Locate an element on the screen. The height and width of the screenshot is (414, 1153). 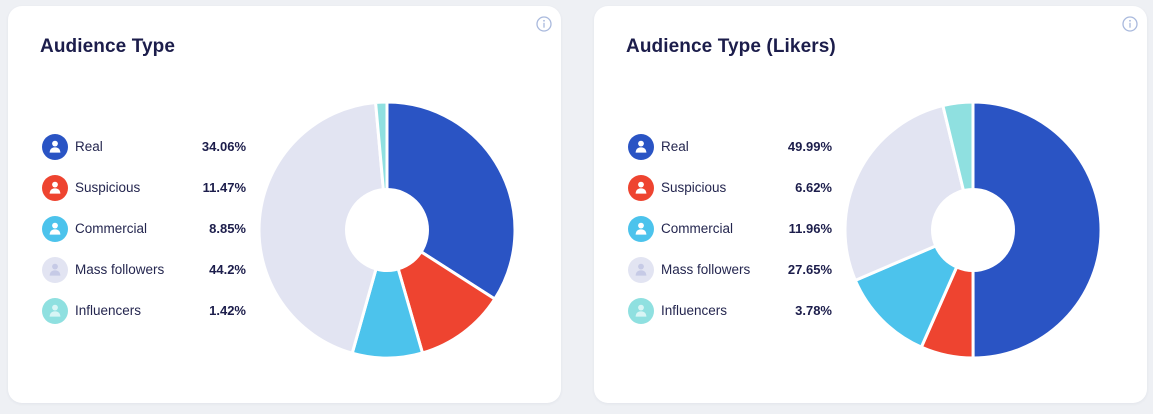
chart-title: Audience Type (Likers) is located at coordinates (731, 46).